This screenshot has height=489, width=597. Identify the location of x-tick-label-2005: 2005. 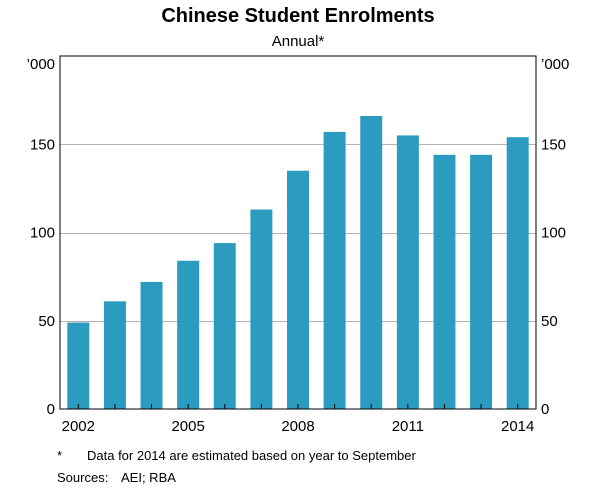
(187, 426).